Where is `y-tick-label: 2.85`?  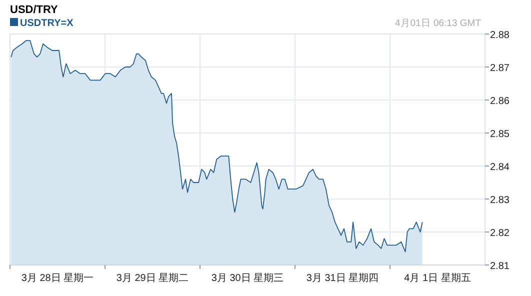 y-tick-label: 2.85 is located at coordinates (500, 134).